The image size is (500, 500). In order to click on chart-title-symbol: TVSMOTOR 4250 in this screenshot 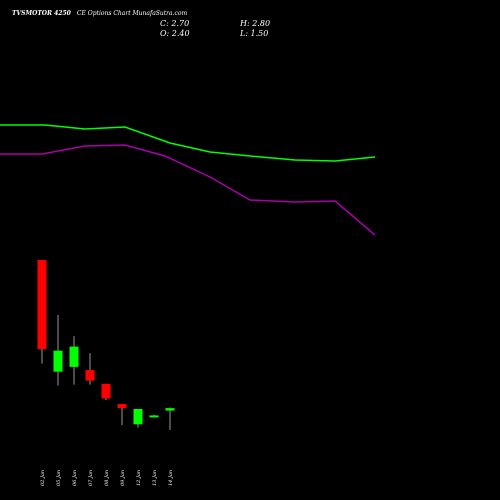, I will do `click(42, 13)`.